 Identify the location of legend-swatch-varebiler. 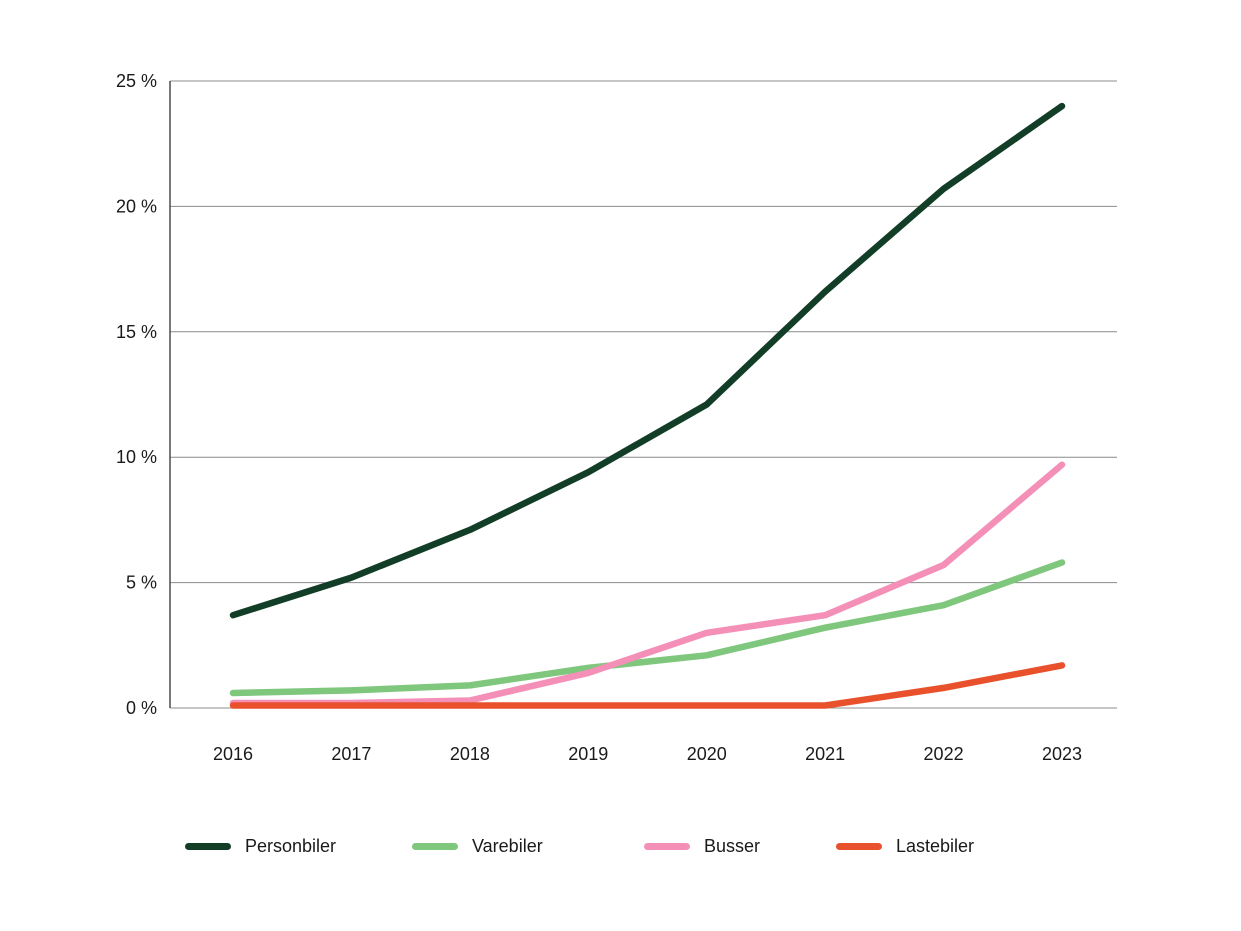
(435, 846).